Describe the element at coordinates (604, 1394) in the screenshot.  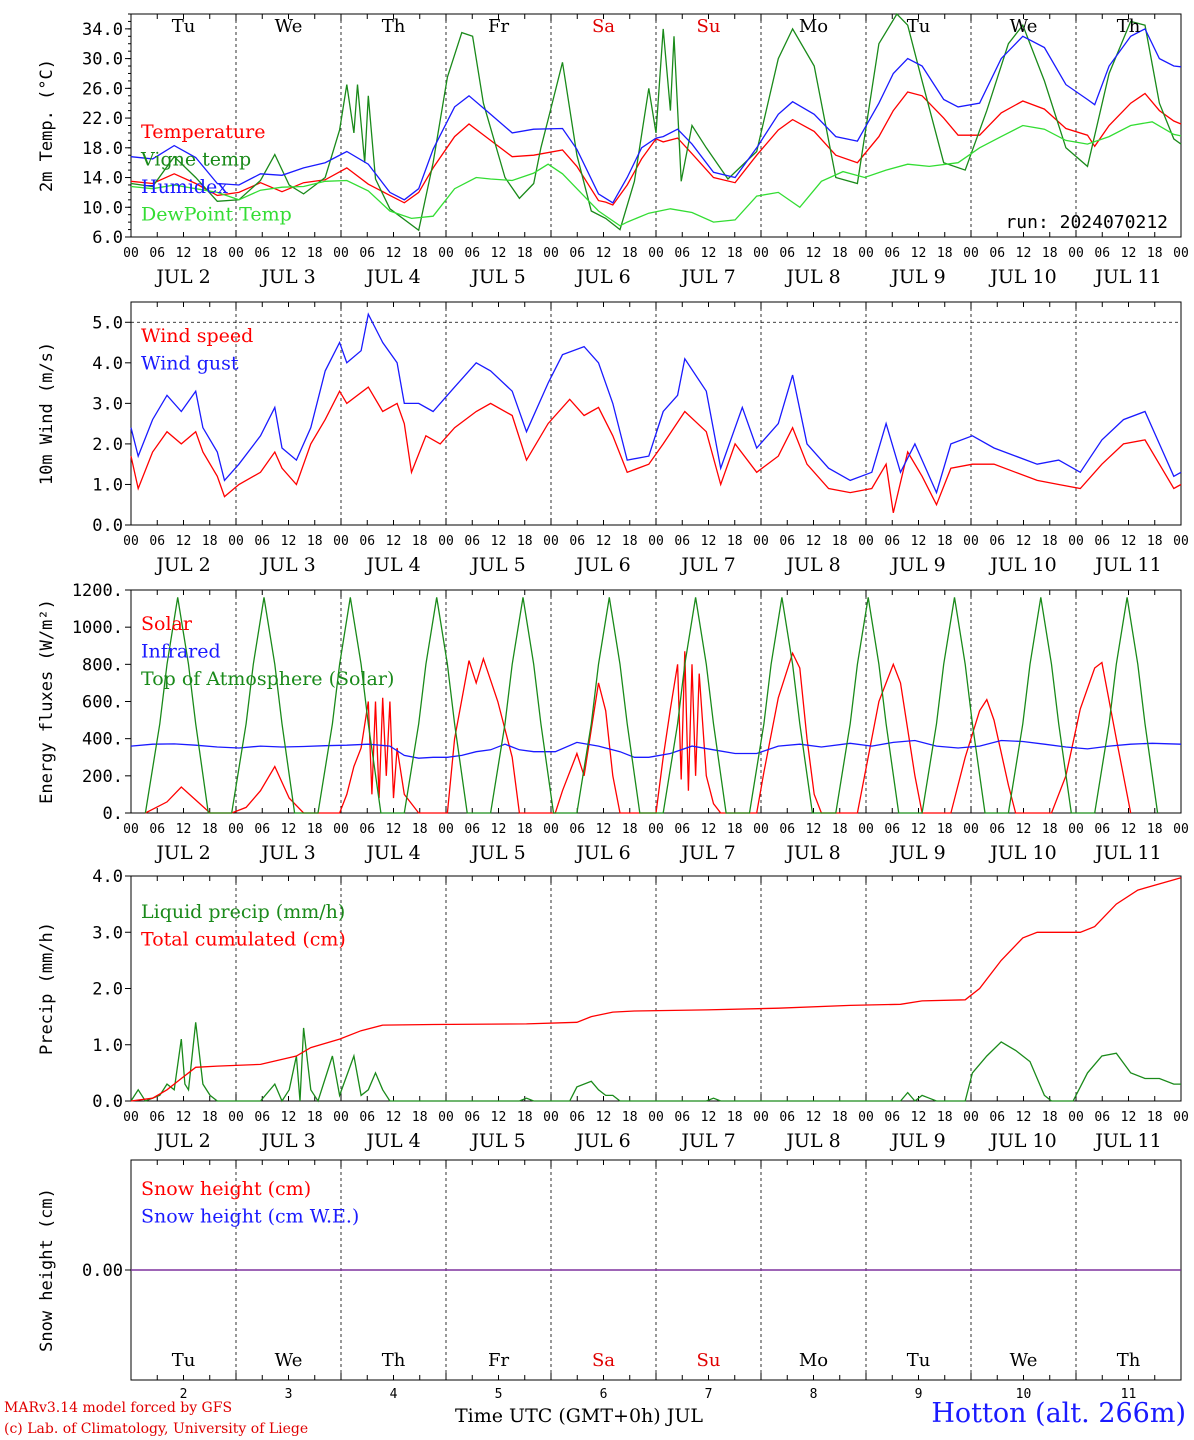
I see `date-number: 6` at that location.